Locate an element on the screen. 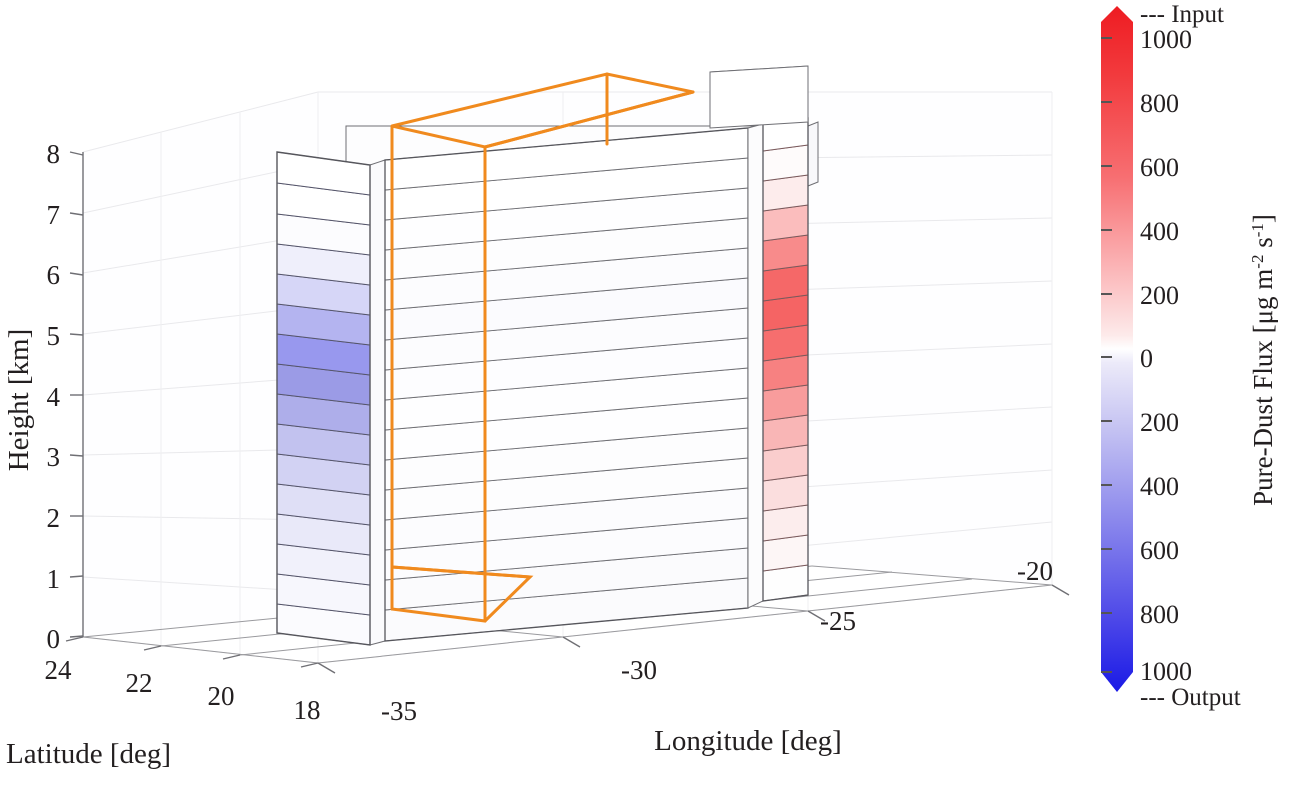  colorbar-label-exp2: -1 is located at coordinates (1257, 230).